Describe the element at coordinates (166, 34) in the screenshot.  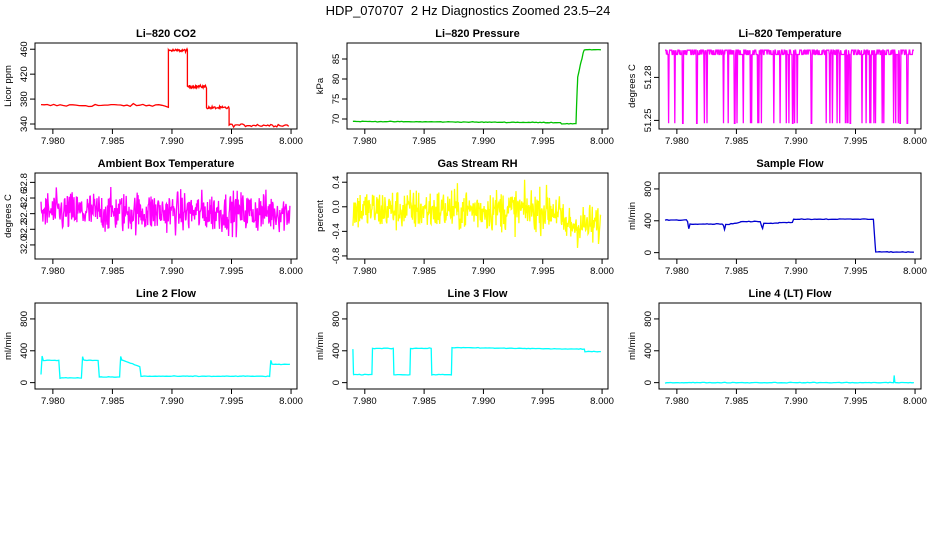
I see `panel-title: Li–820 CO2` at that location.